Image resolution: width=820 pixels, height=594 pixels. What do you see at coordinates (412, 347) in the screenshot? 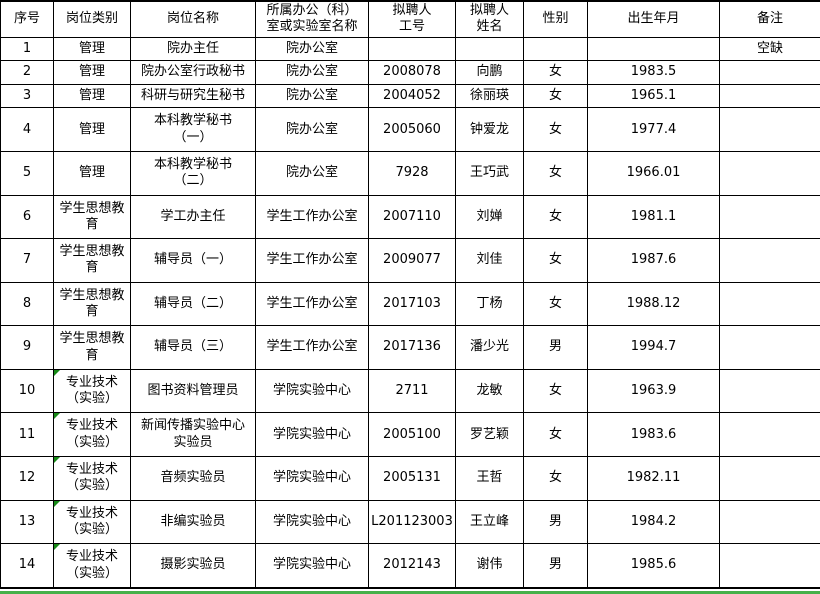
I see `table-cell: 2017136` at bounding box center [412, 347].